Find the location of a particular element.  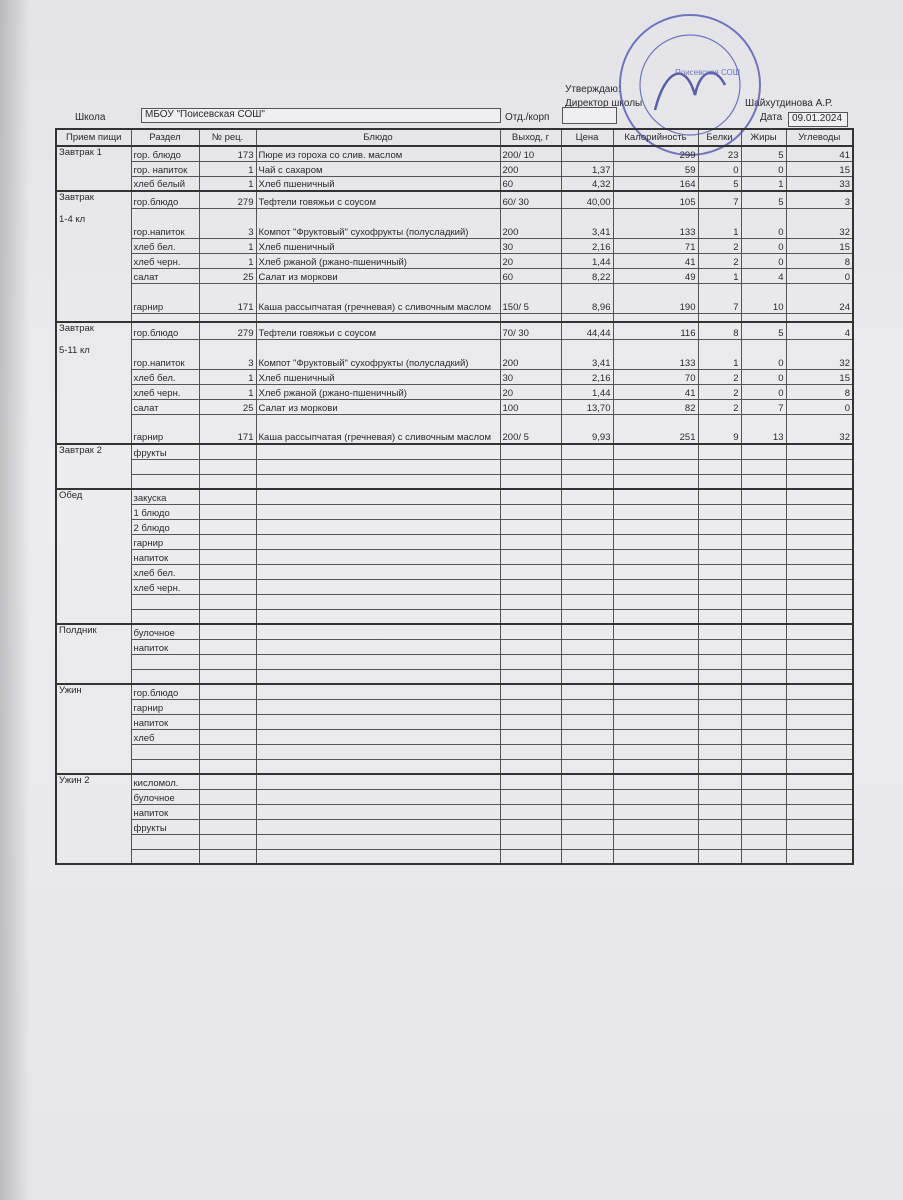

table-row: хлеб бел. 1 Хлеб пшеничный 30 2,16 71 2 0 15 is located at coordinates (455, 245).